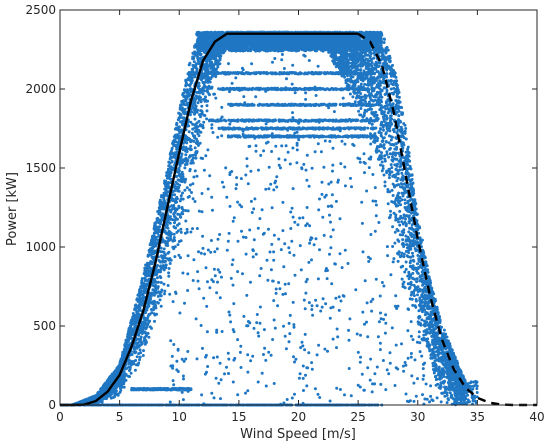 This screenshot has width=550, height=445. Describe the element at coordinates (179, 417) in the screenshot. I see `x-tick-label: 10` at that location.